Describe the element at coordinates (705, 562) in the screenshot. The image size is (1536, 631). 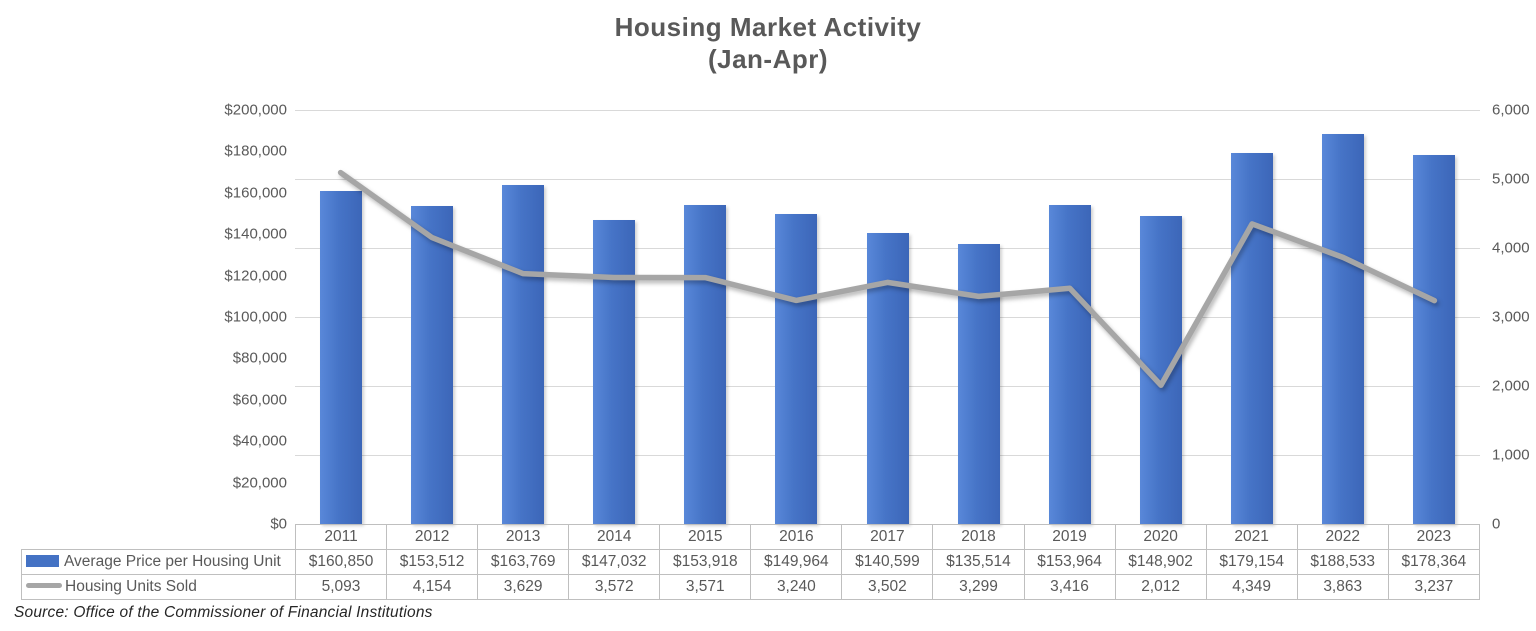
I see `value-cell: $153,918` at that location.